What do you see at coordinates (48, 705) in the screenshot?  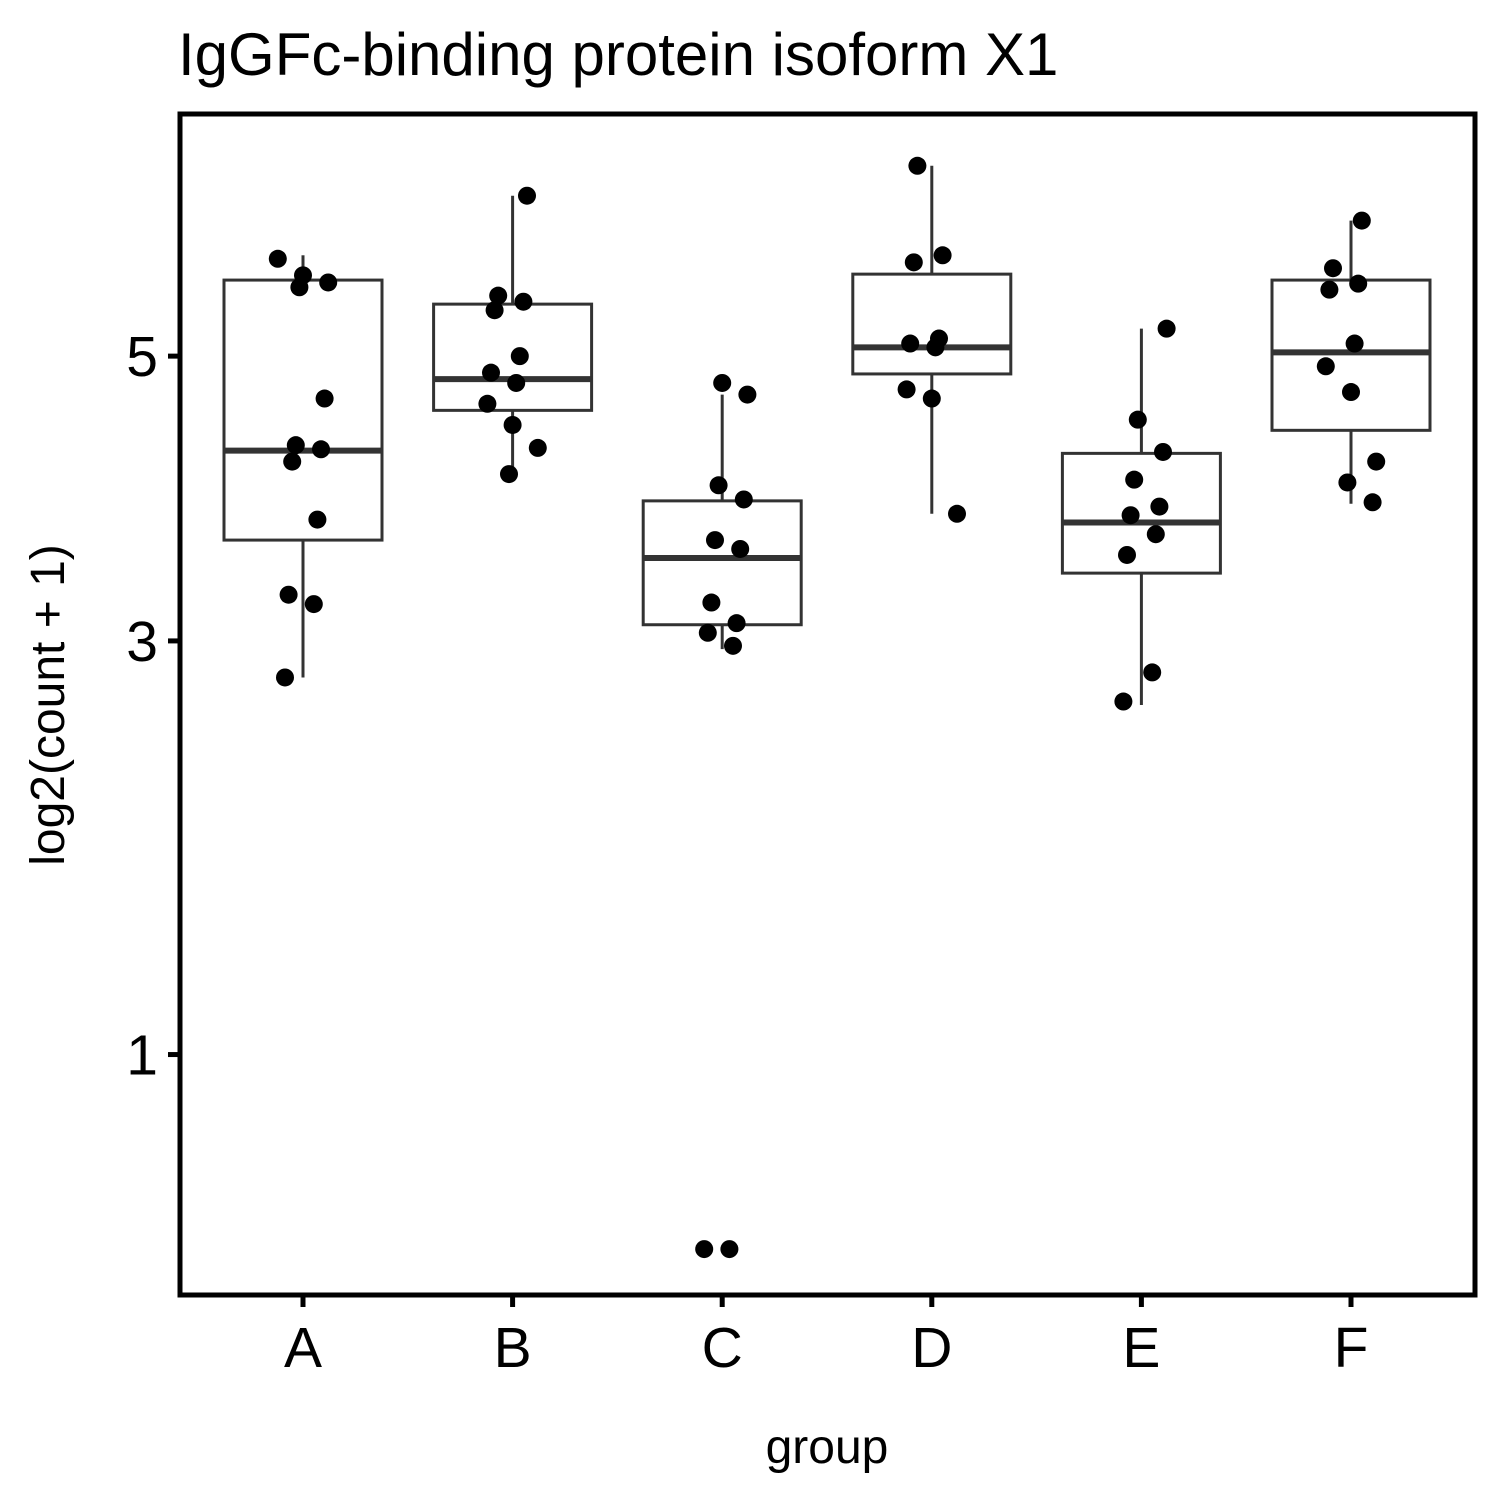 I see `y-axis-title: log2(count + 1)` at bounding box center [48, 705].